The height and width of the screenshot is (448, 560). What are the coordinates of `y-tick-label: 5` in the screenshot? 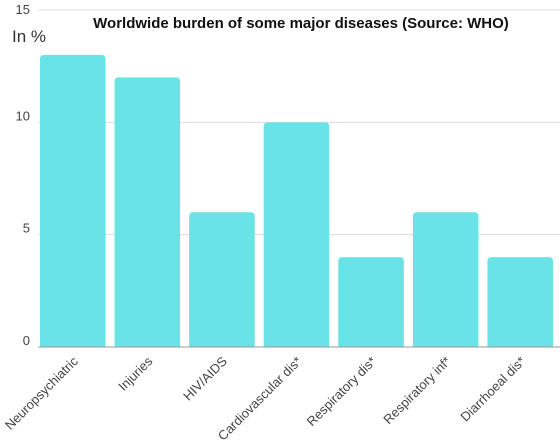 It's located at (26, 228).